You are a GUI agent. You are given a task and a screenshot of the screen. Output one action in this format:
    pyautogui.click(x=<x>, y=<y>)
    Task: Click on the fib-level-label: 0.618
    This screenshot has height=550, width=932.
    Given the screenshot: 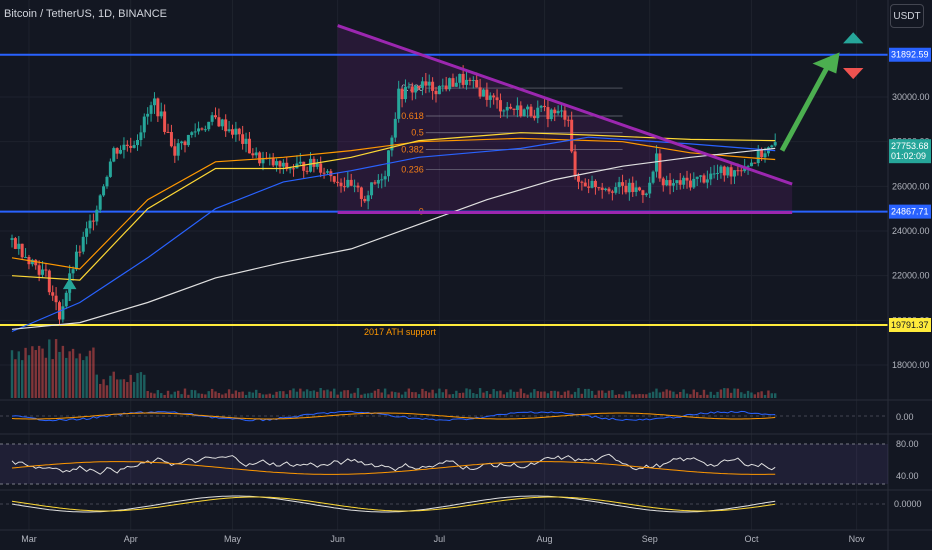 What is the action you would take?
    pyautogui.click(x=412, y=116)
    